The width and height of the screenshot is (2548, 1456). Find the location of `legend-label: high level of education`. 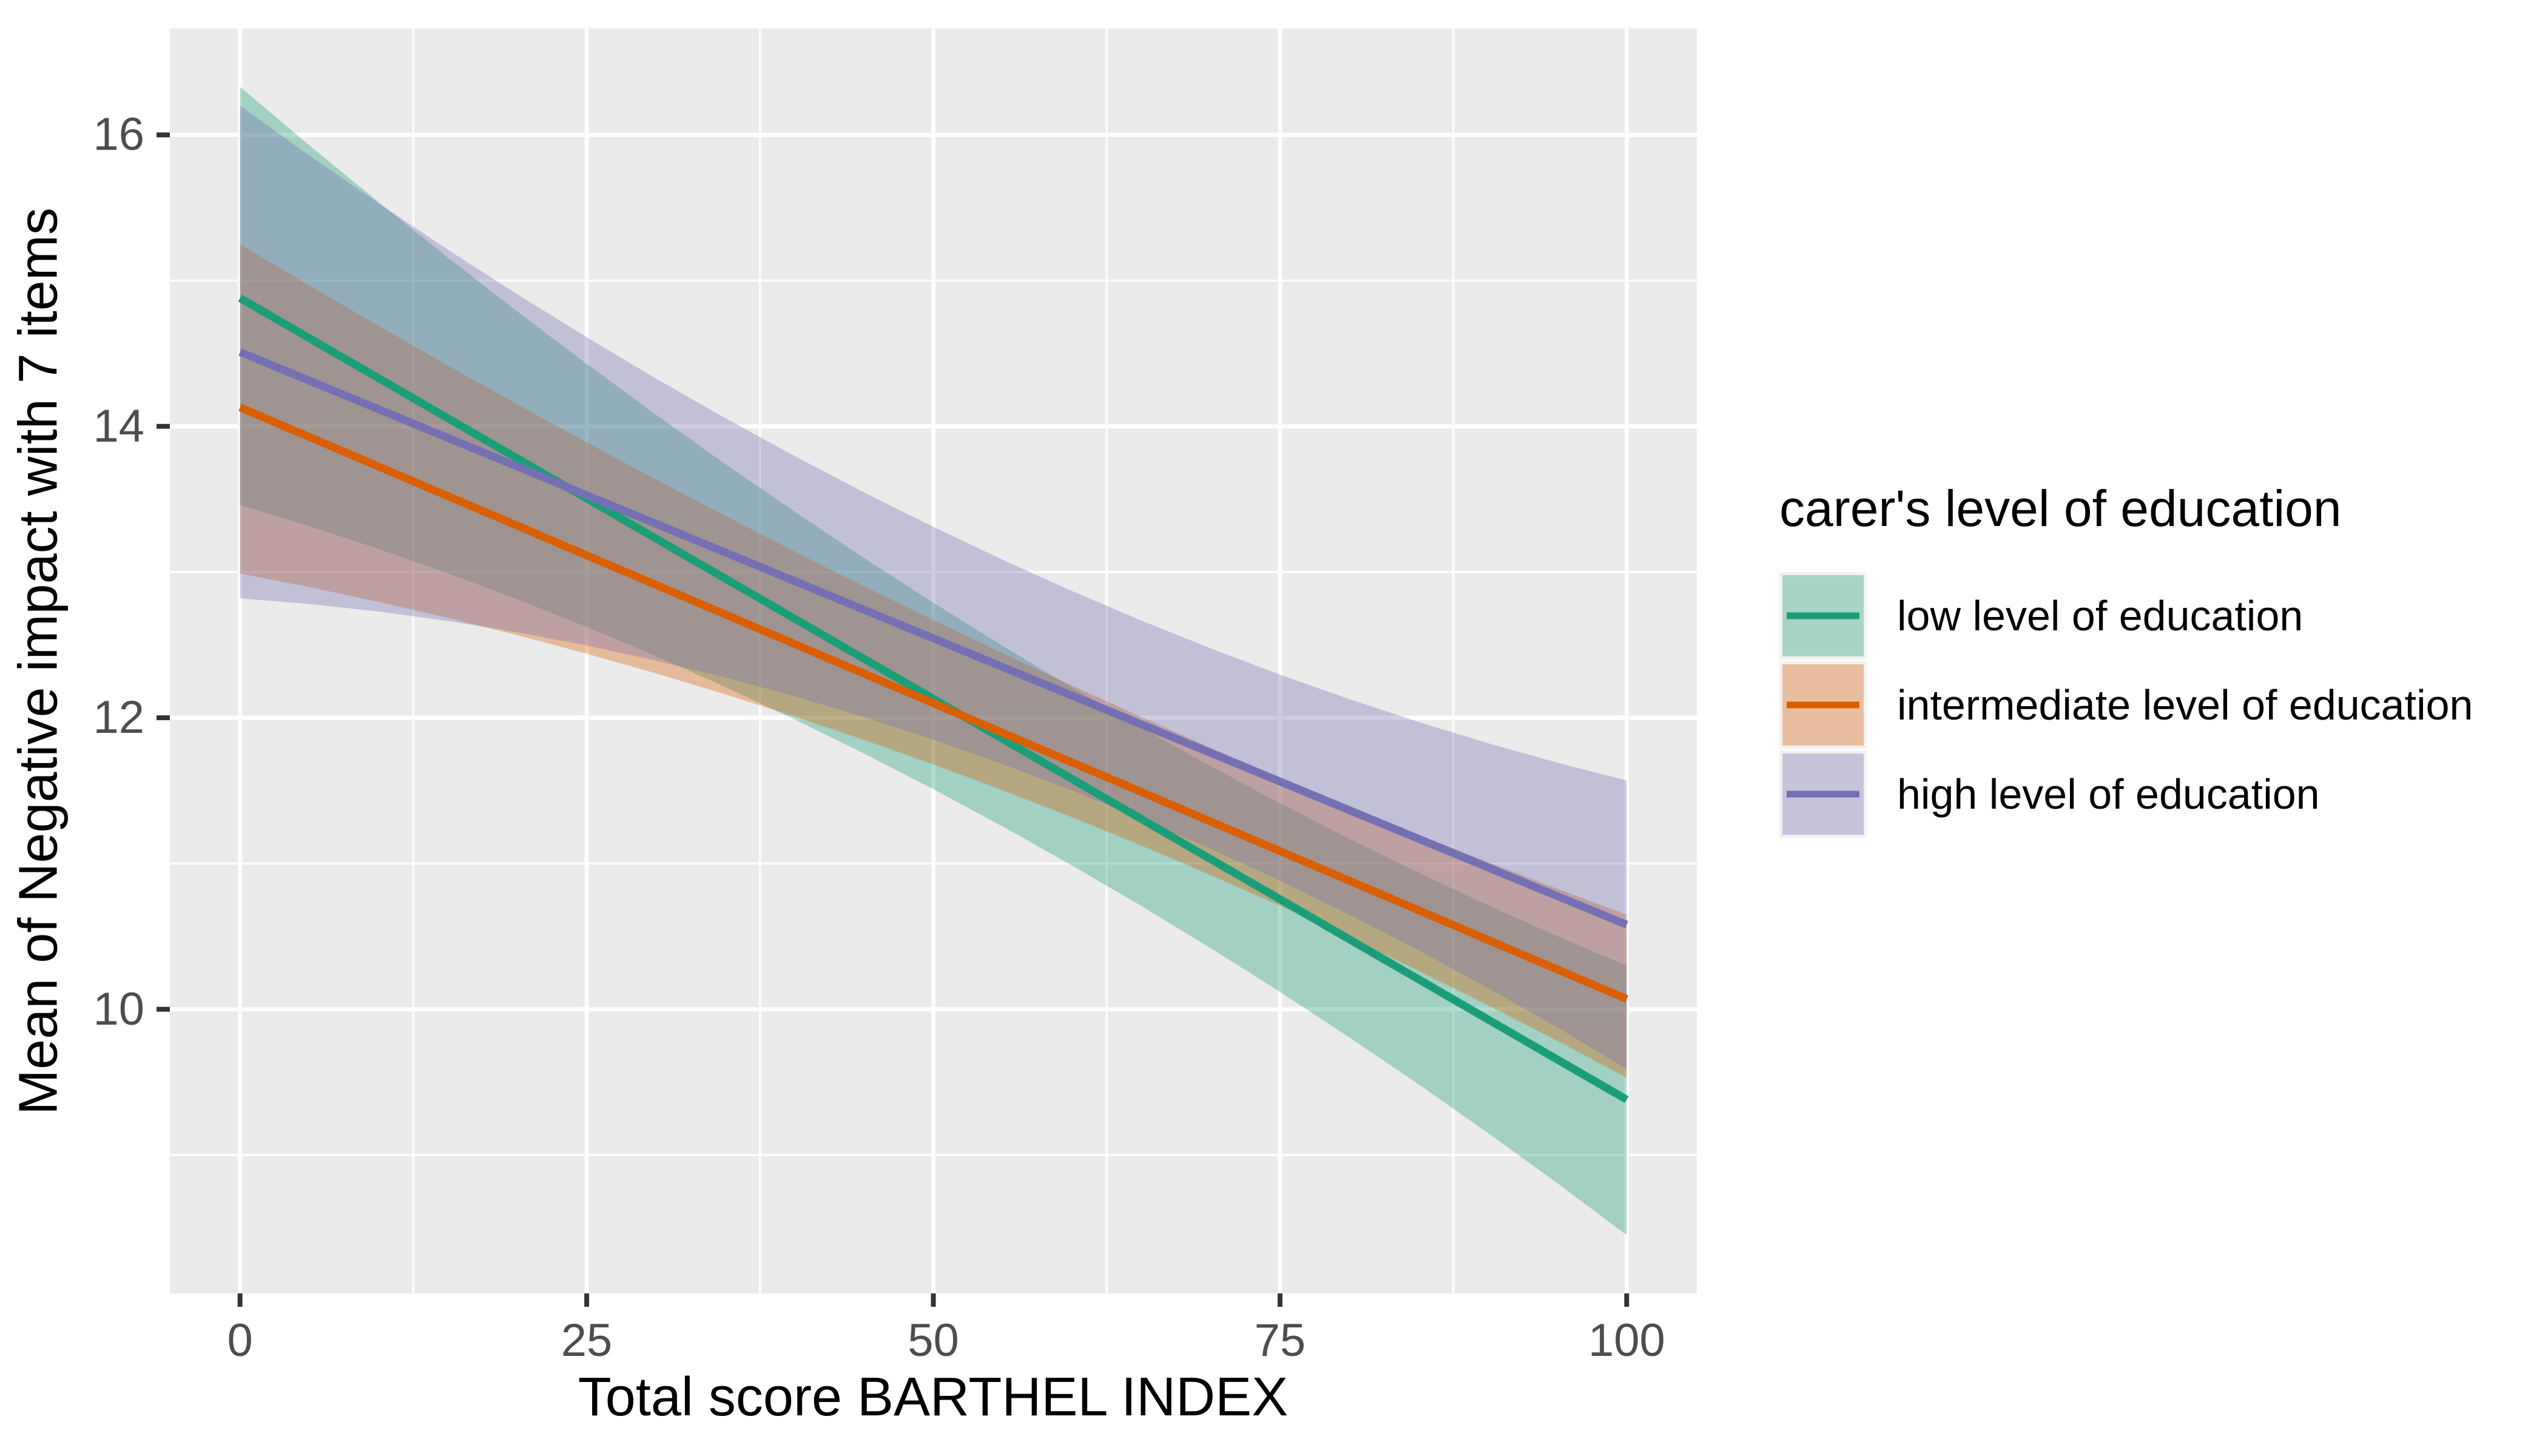

legend-label: high level of education is located at coordinates (2108, 794).